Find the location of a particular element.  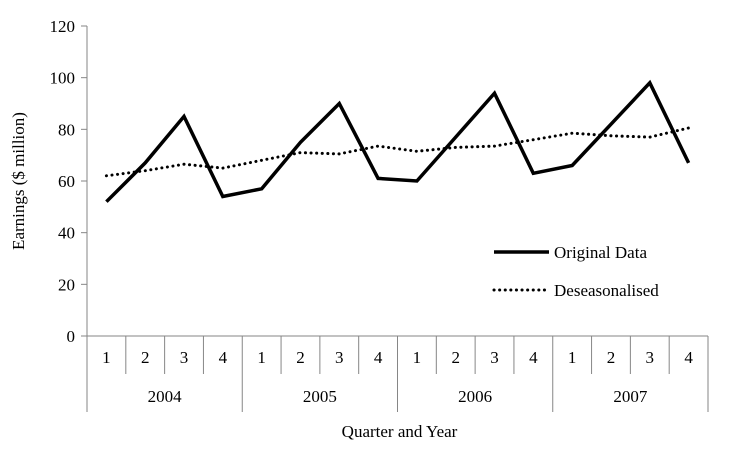

legend-label: Deseasonalised is located at coordinates (606, 290).